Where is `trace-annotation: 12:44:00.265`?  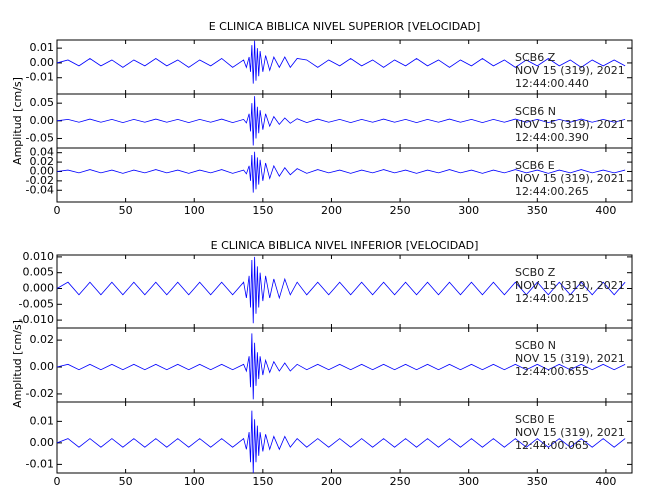 trace-annotation: 12:44:00.265 is located at coordinates (552, 191).